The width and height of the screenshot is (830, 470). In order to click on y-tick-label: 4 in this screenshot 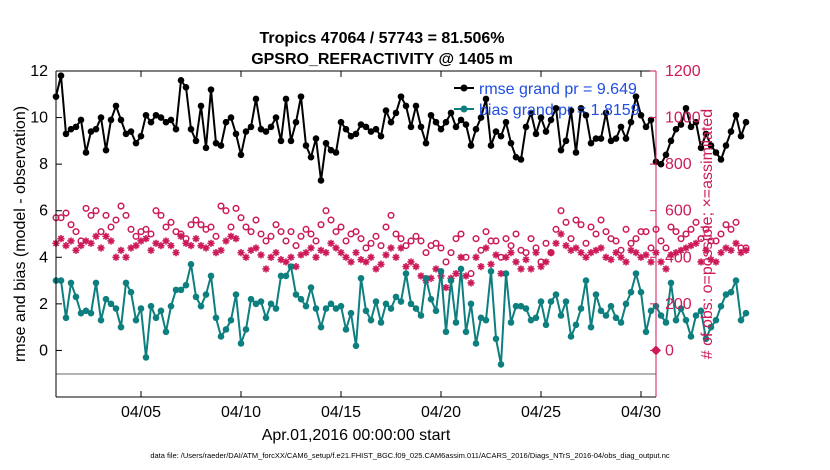, I will do `click(43, 257)`.